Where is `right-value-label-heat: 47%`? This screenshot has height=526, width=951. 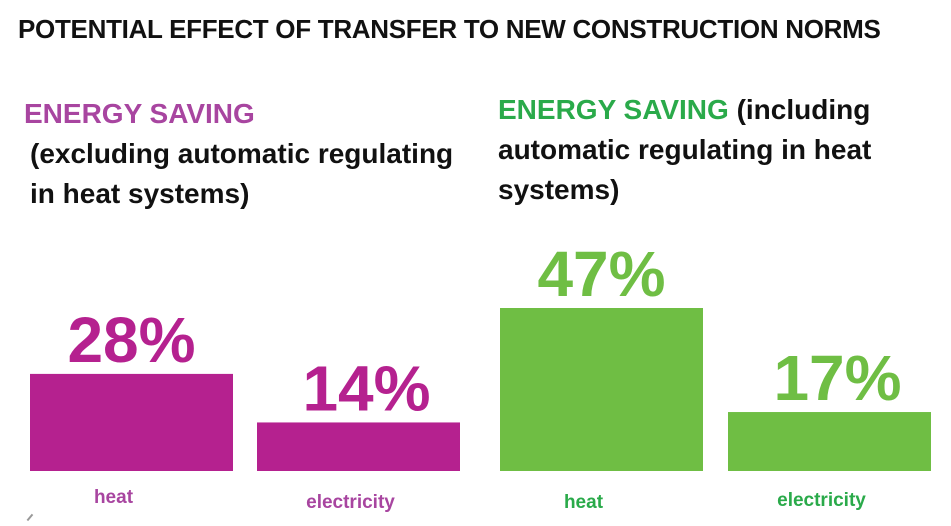
right-value-label-heat: 47% is located at coordinates (601, 274).